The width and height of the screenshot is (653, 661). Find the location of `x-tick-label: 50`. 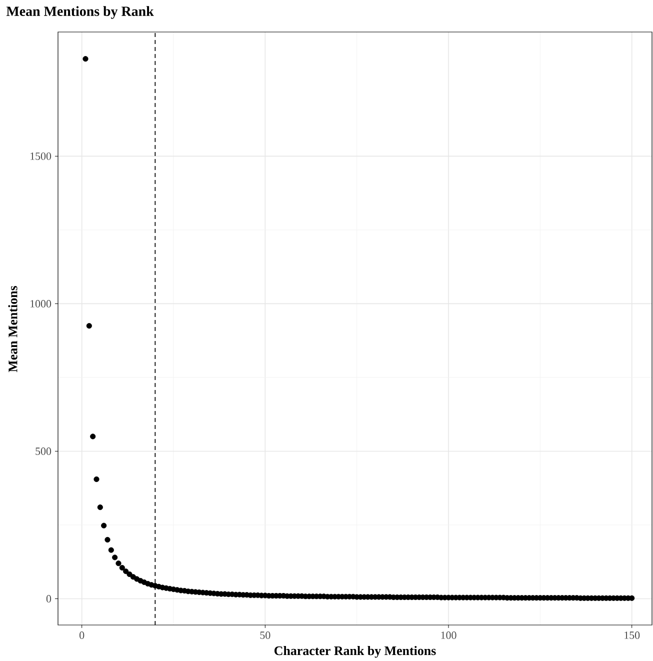

x-tick-label: 50 is located at coordinates (265, 635).